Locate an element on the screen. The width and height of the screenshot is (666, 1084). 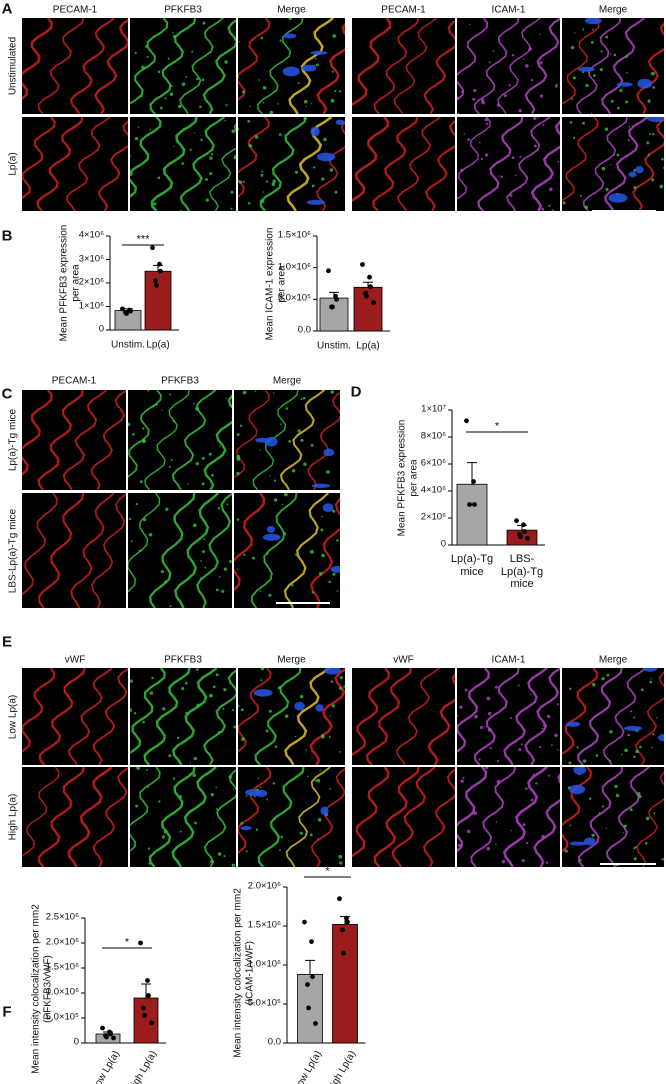
column-header: Merge is located at coordinates (287, 381).